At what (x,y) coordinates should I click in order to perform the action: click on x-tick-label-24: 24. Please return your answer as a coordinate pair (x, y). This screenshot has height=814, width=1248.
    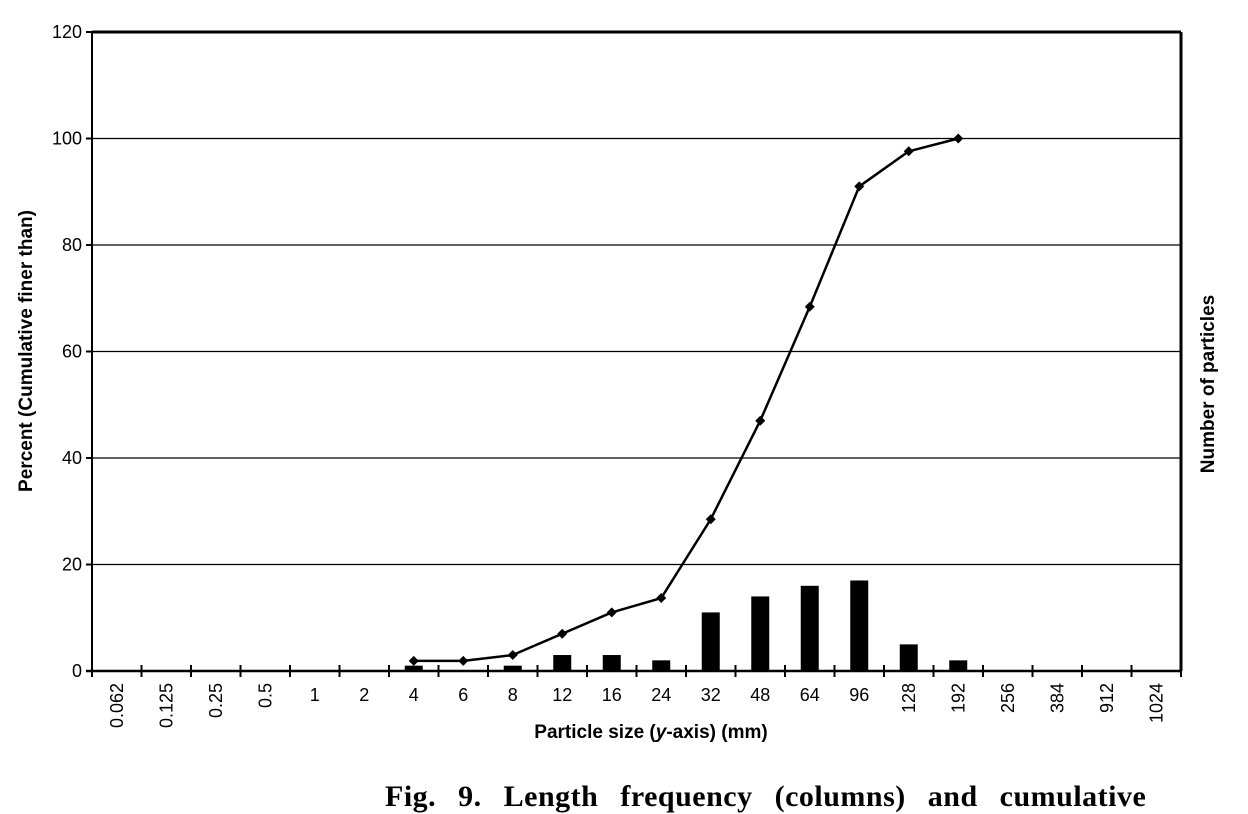
    Looking at the image, I should click on (661, 695).